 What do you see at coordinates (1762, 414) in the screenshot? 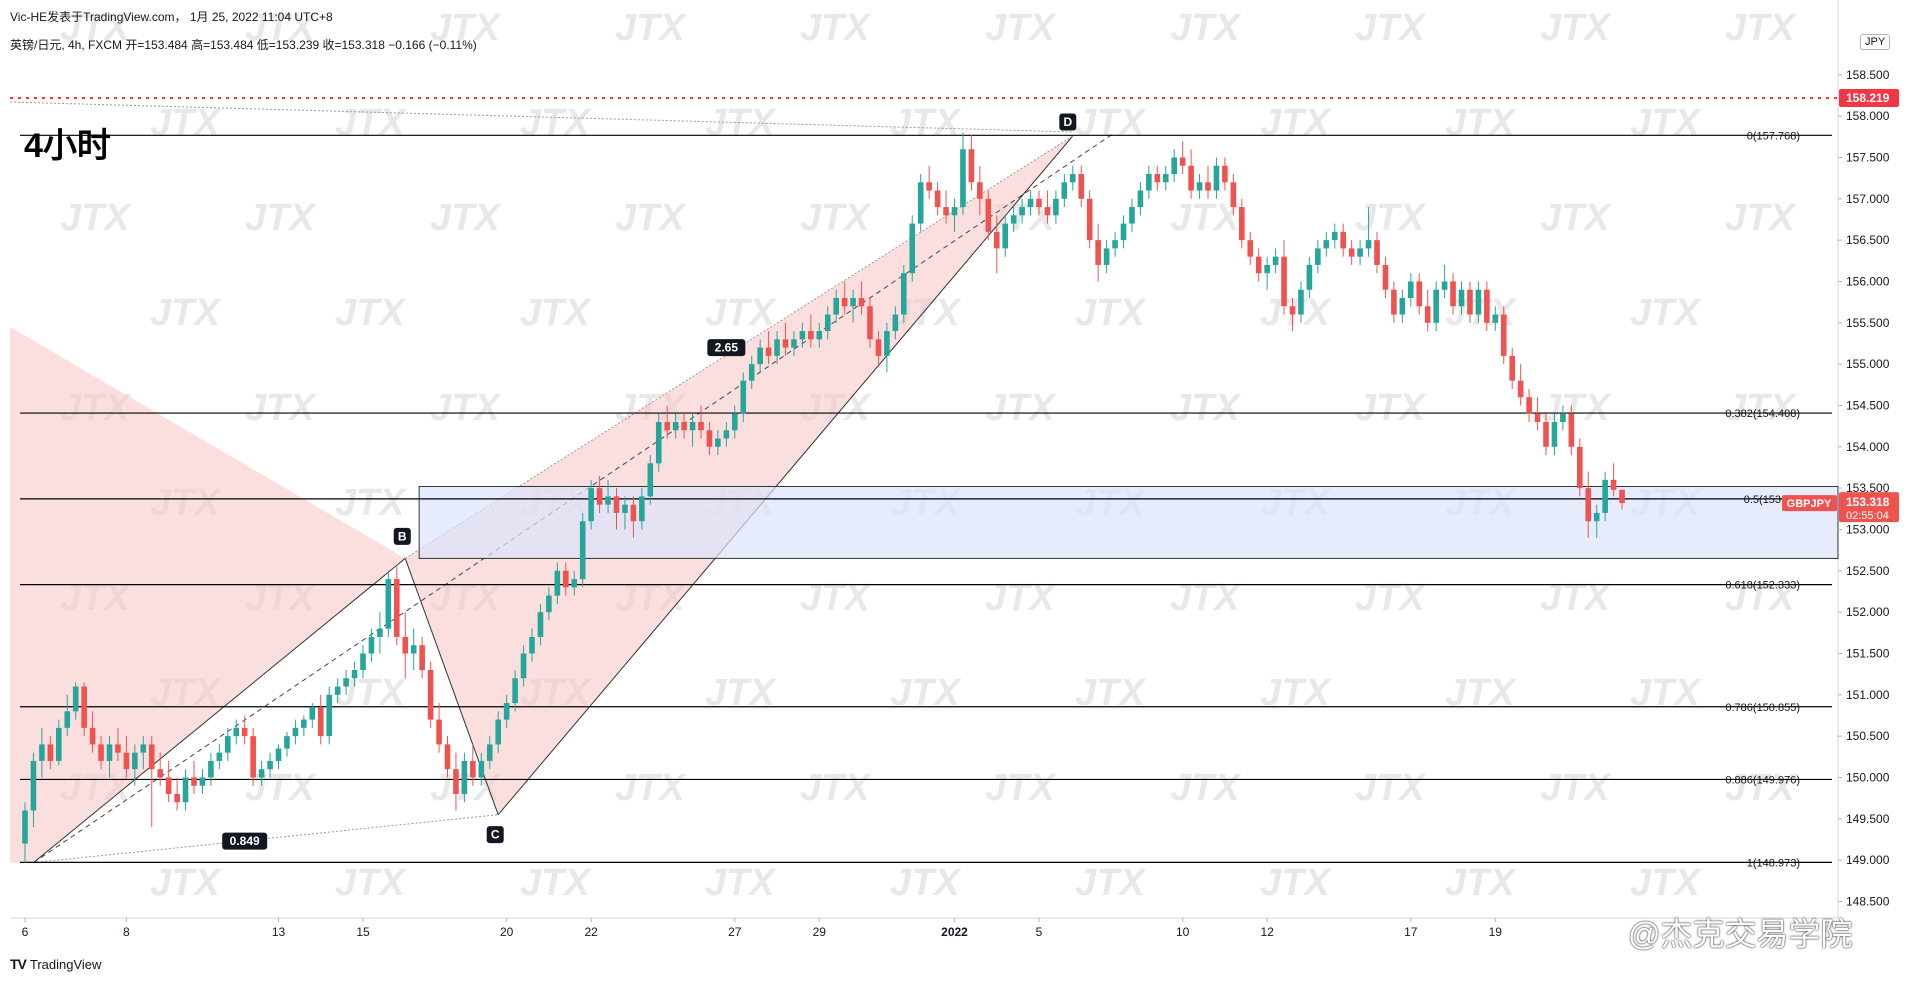
I see `fib-level-label: 0.382(154.408)` at bounding box center [1762, 414].